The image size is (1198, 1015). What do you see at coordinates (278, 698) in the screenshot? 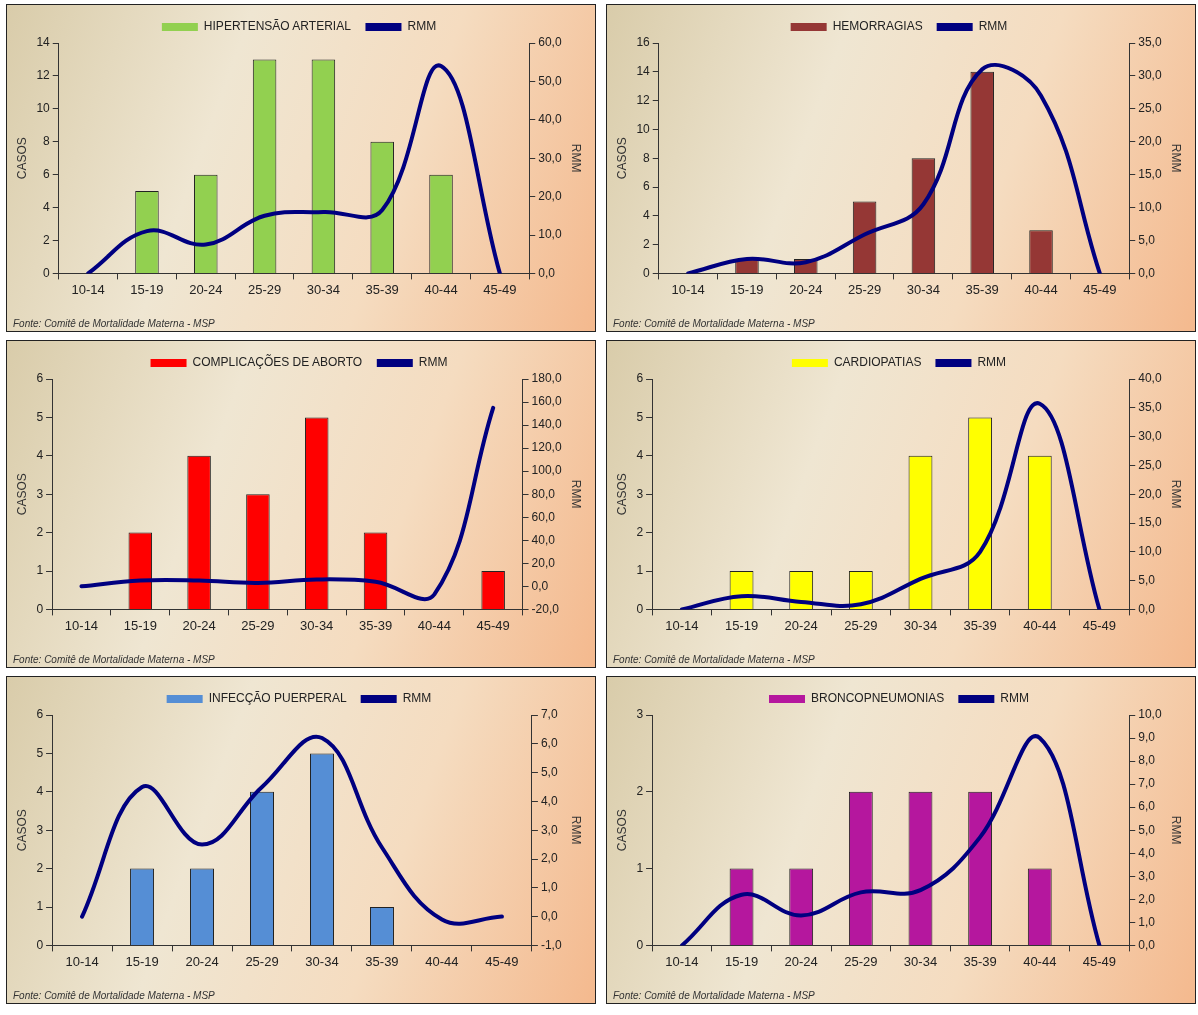
I see `legend-label: INFECÇÃO PUERPERAL` at bounding box center [278, 698].